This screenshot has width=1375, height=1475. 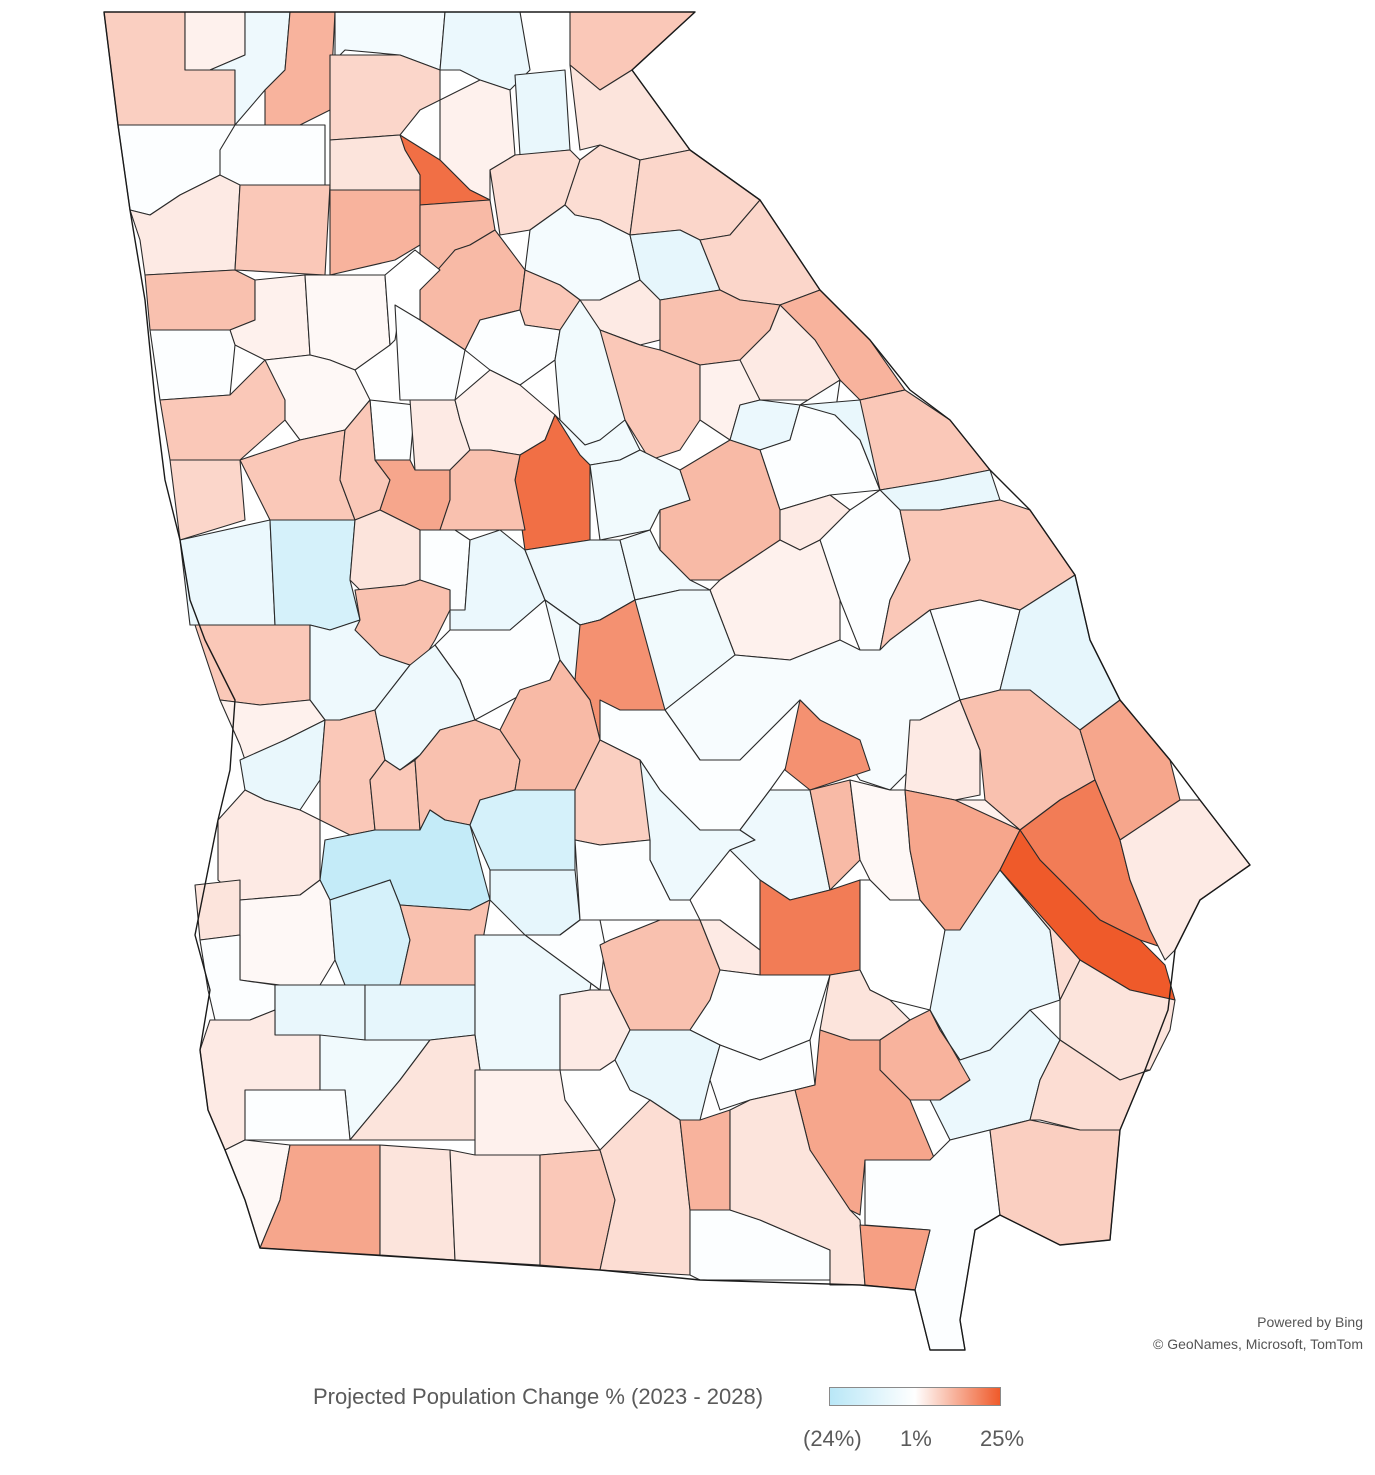 What do you see at coordinates (832, 1438) in the screenshot?
I see `legend-min-label: (24%)` at bounding box center [832, 1438].